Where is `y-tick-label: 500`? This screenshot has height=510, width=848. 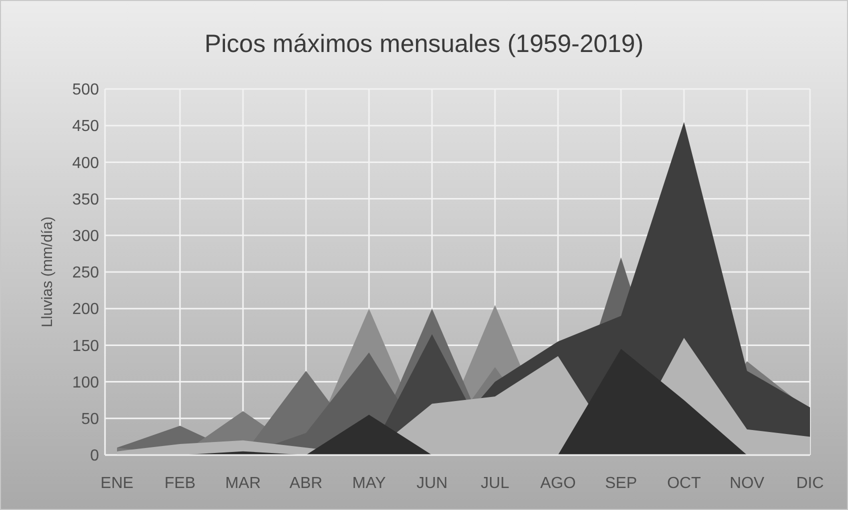
y-tick-label: 500 is located at coordinates (86, 90).